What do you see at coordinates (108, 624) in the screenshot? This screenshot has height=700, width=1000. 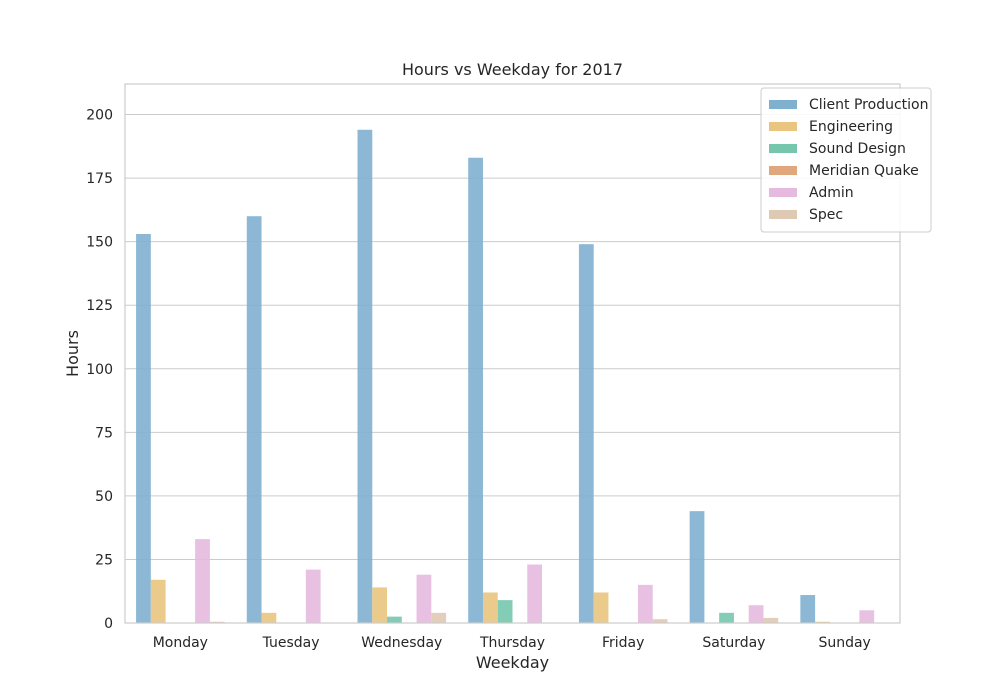 I see `y-tick-label: 0` at bounding box center [108, 624].